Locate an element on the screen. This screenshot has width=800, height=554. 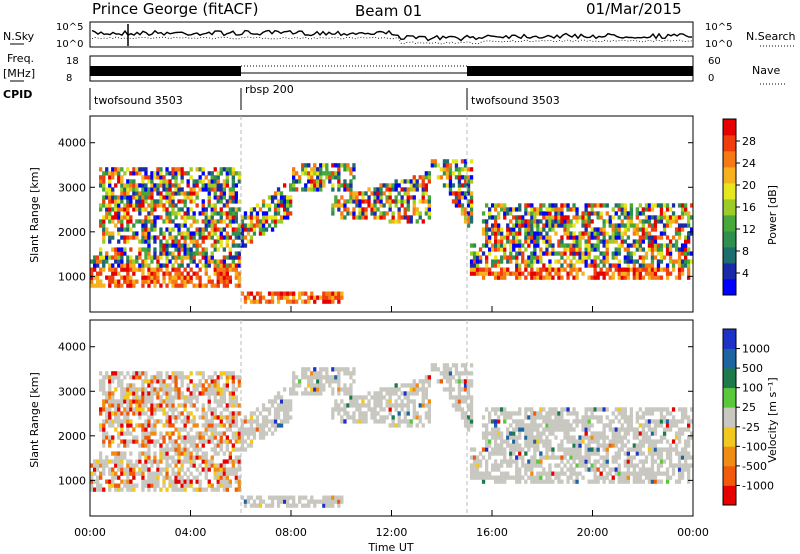
velocity-colorbar-label: Velocity [m s⁻¹] is located at coordinates (772, 419).